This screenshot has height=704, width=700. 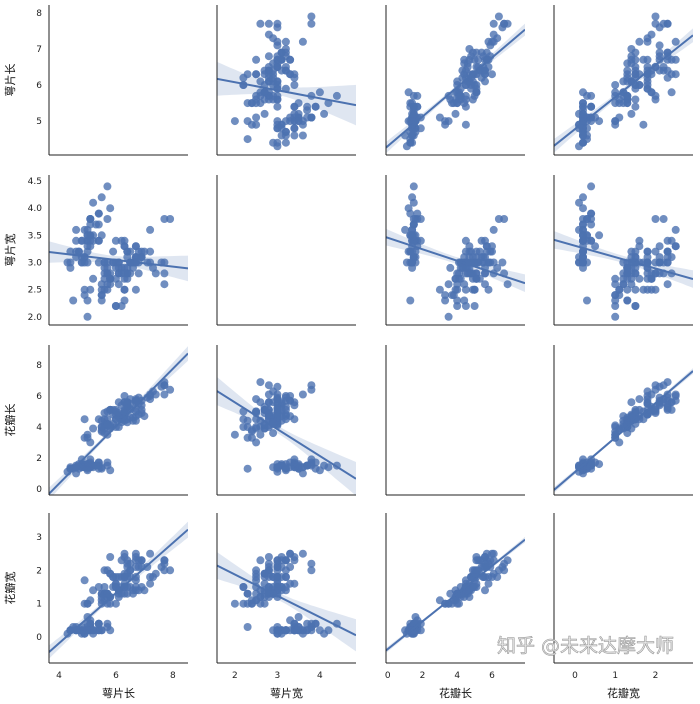 What do you see at coordinates (95, 420) in the screenshot?
I see `panel-2-0: 0 2 4 6 8 花瓣长` at bounding box center [95, 420].